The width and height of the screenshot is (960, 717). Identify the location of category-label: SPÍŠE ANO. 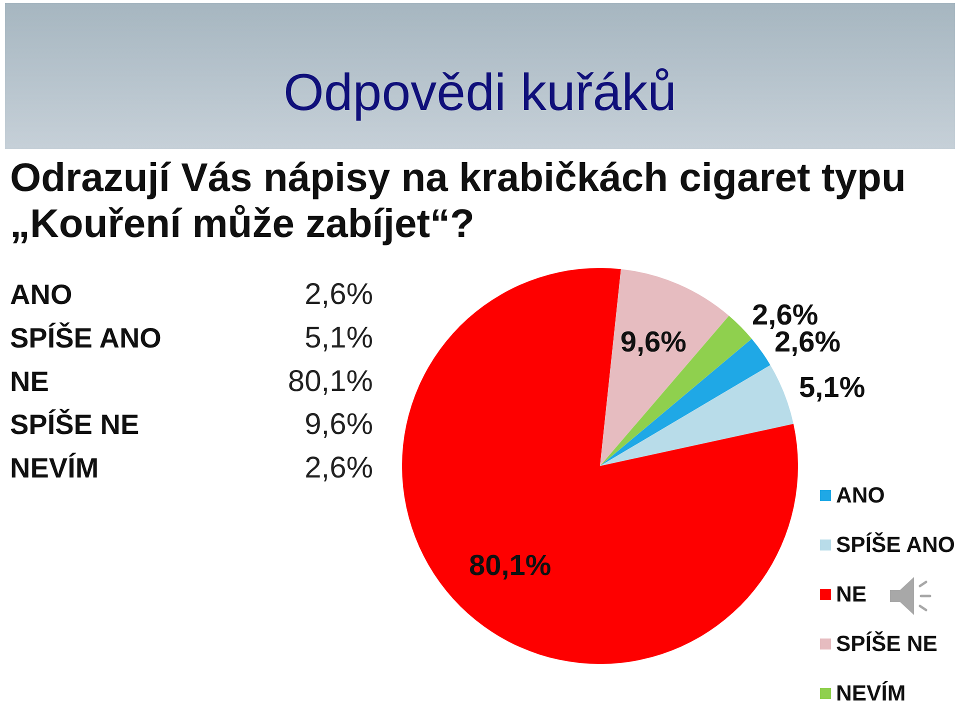
(86, 338).